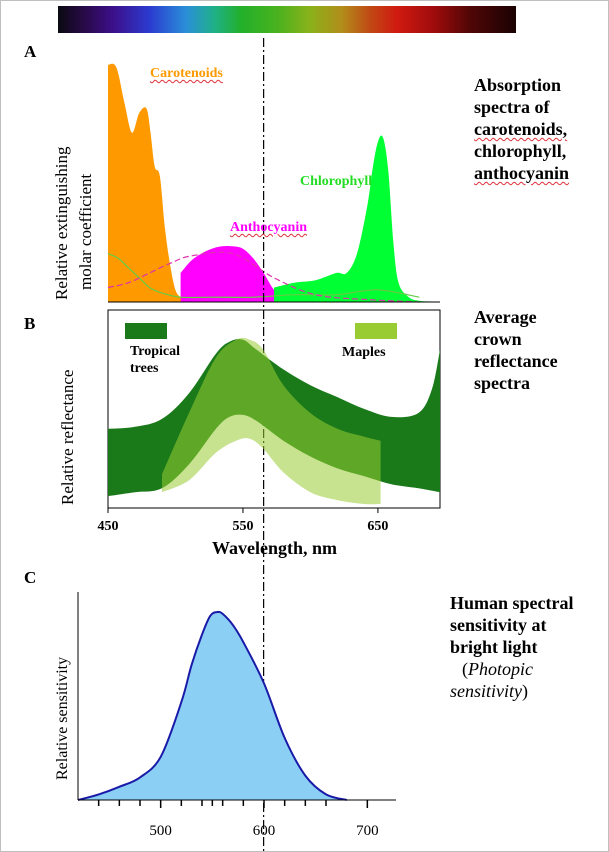  I want to click on panel-c-paren-open: (, so click(465, 669).